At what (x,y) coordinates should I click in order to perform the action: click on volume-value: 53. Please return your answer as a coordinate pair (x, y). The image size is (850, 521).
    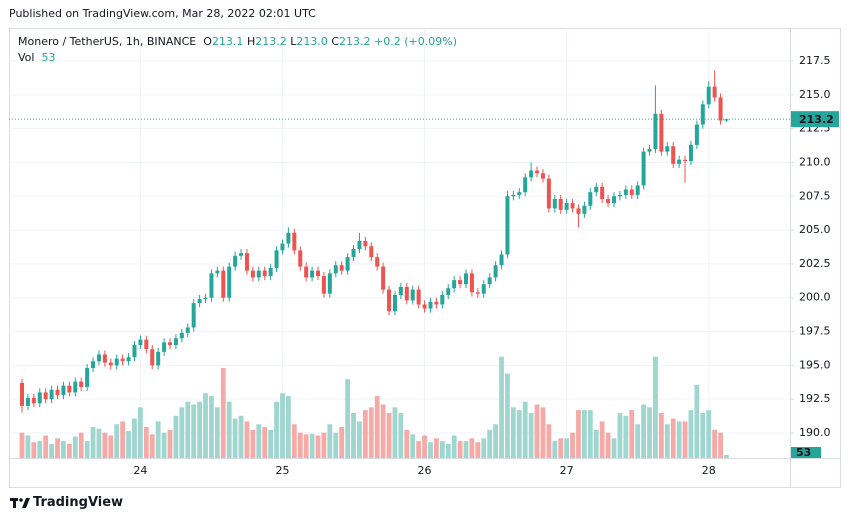
    Looking at the image, I should click on (48, 57).